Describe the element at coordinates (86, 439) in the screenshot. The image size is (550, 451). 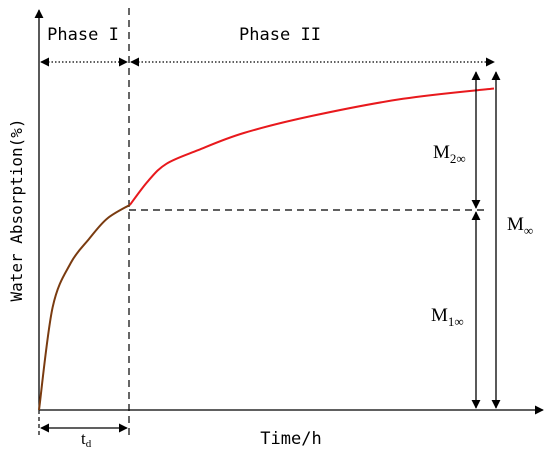
I see `td-label: td` at that location.